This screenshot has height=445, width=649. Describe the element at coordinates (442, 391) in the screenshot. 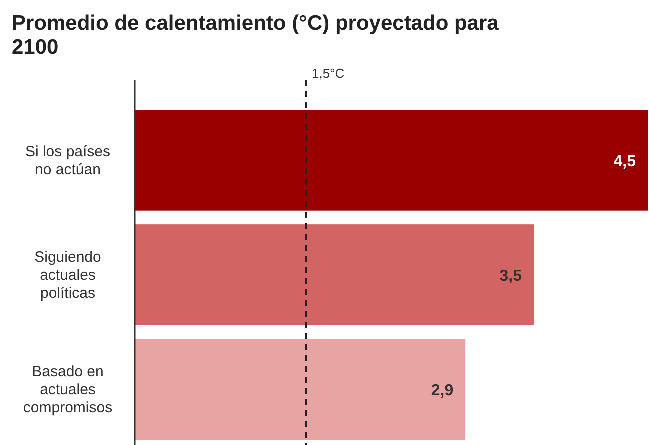

I see `data-label: 2,9` at that location.